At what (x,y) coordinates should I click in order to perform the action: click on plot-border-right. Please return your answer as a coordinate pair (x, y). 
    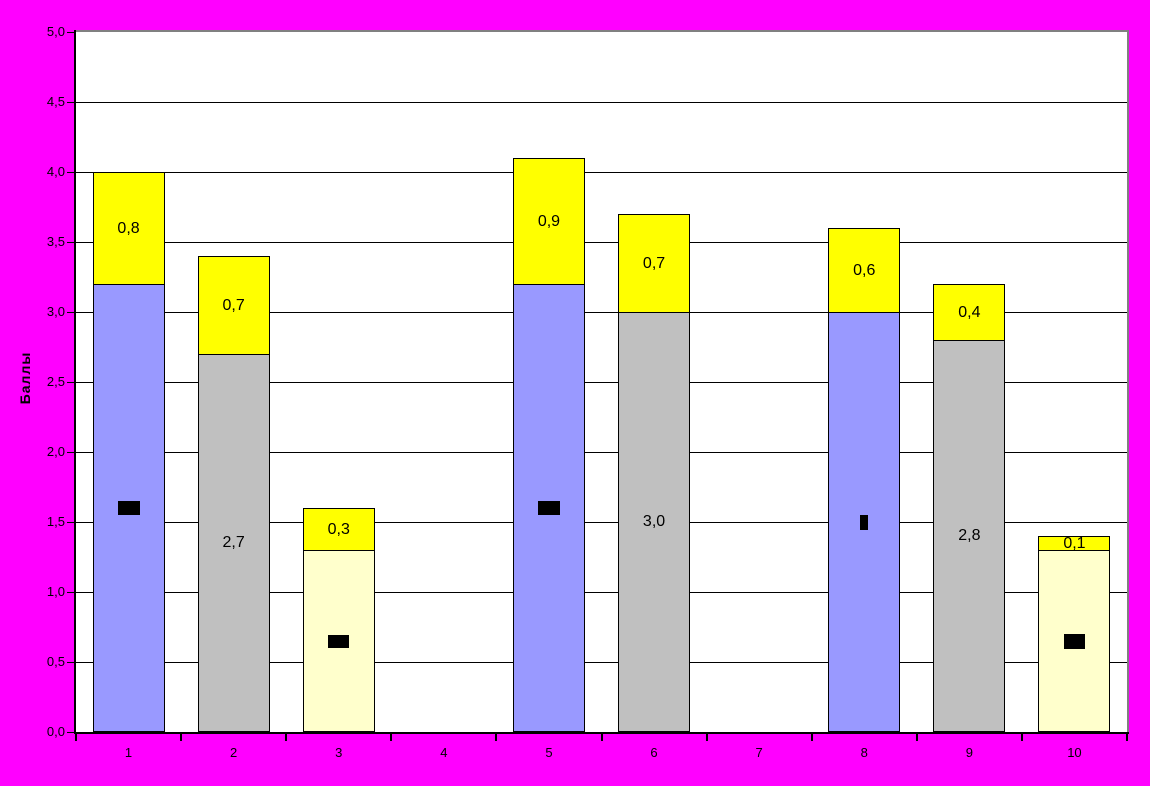
    Looking at the image, I should click on (1128, 382).